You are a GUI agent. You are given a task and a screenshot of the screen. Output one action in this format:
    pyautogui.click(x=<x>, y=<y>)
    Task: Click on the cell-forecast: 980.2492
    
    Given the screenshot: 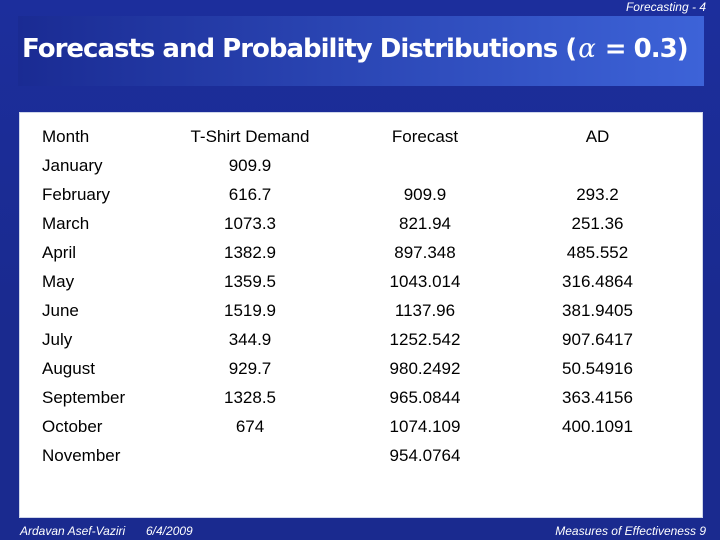 What is the action you would take?
    pyautogui.click(x=425, y=368)
    